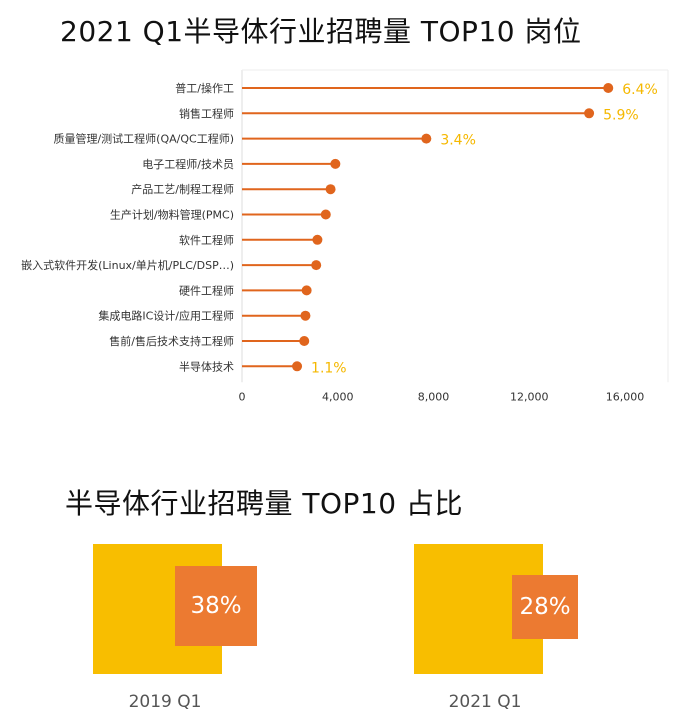  Describe the element at coordinates (166, 316) in the screenshot. I see `category-label: 集成电路IC设计/应用工程师` at that location.